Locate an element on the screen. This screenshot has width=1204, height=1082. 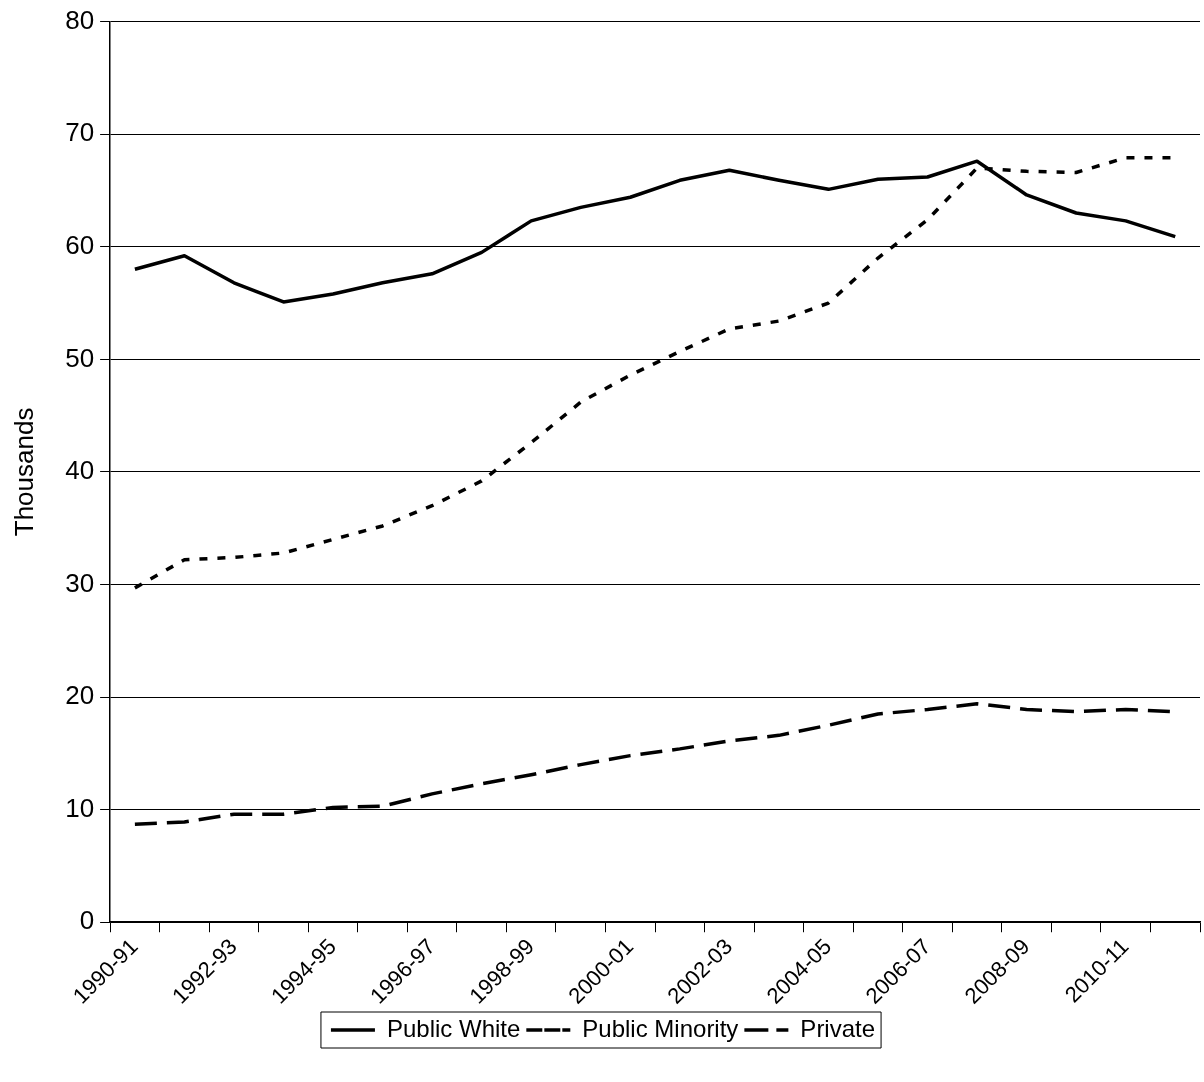
y-tick-label: 0 is located at coordinates (87, 920).